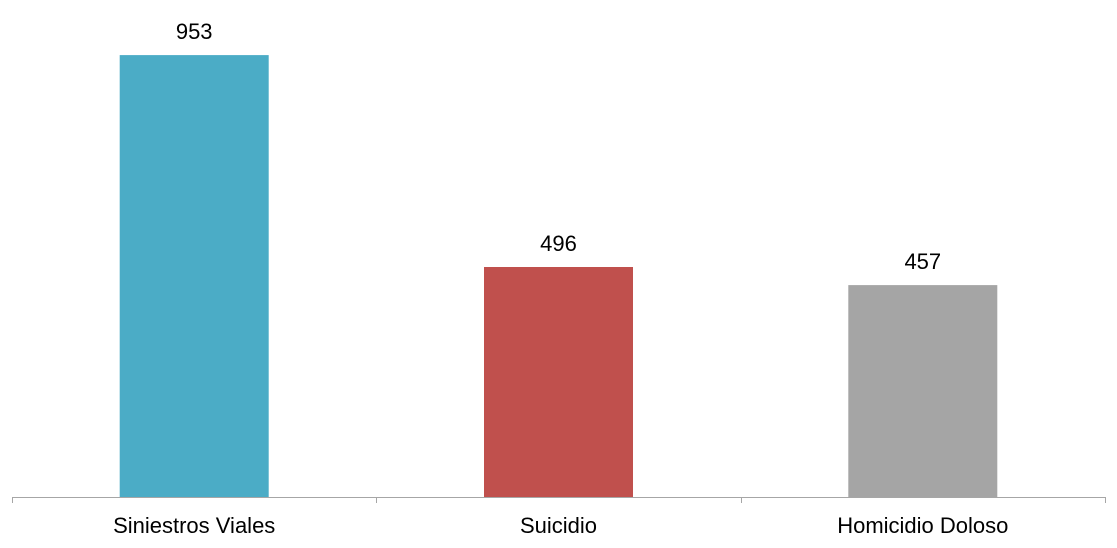 Image resolution: width=1117 pixels, height=548 pixels. What do you see at coordinates (194, 31) in the screenshot?
I see `data-label: 953` at bounding box center [194, 31].